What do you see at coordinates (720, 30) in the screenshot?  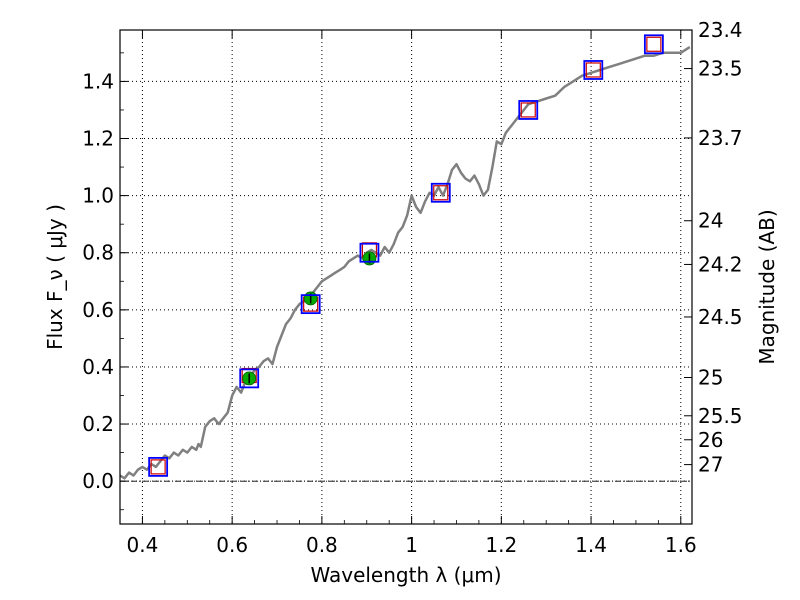 I see `magnitude-tick-label: 23.4` at bounding box center [720, 30].